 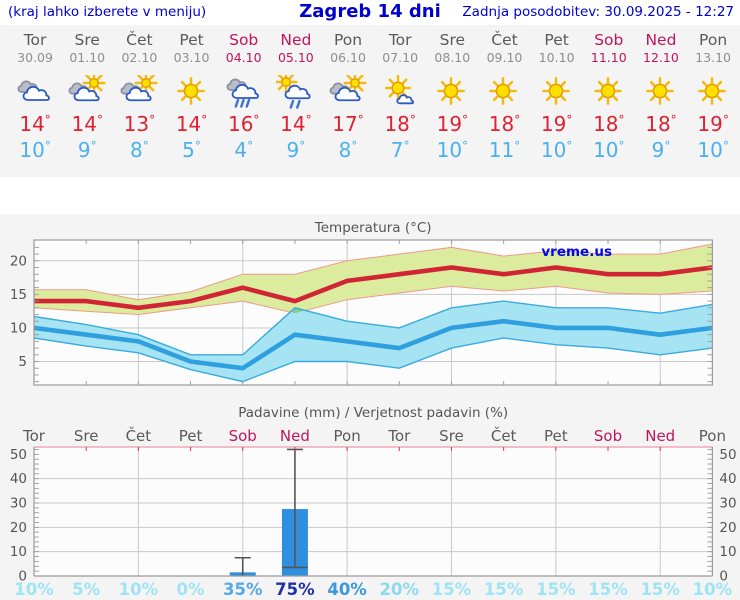 I want to click on precip-probability-label: 10%, so click(x=34, y=589).